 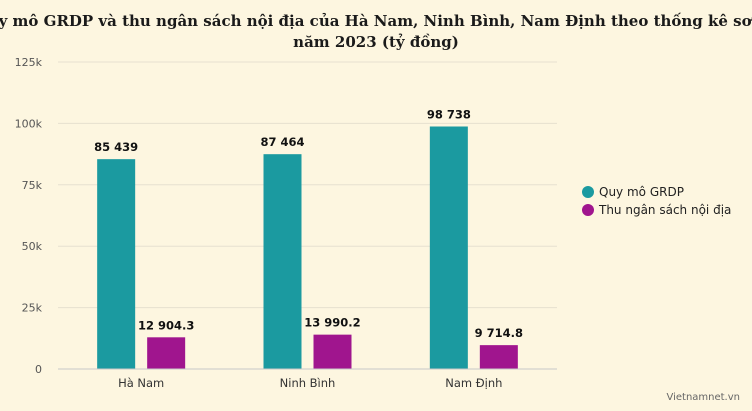 I want to click on legend-label: Thu ngân sách nội địa, so click(x=664, y=210).